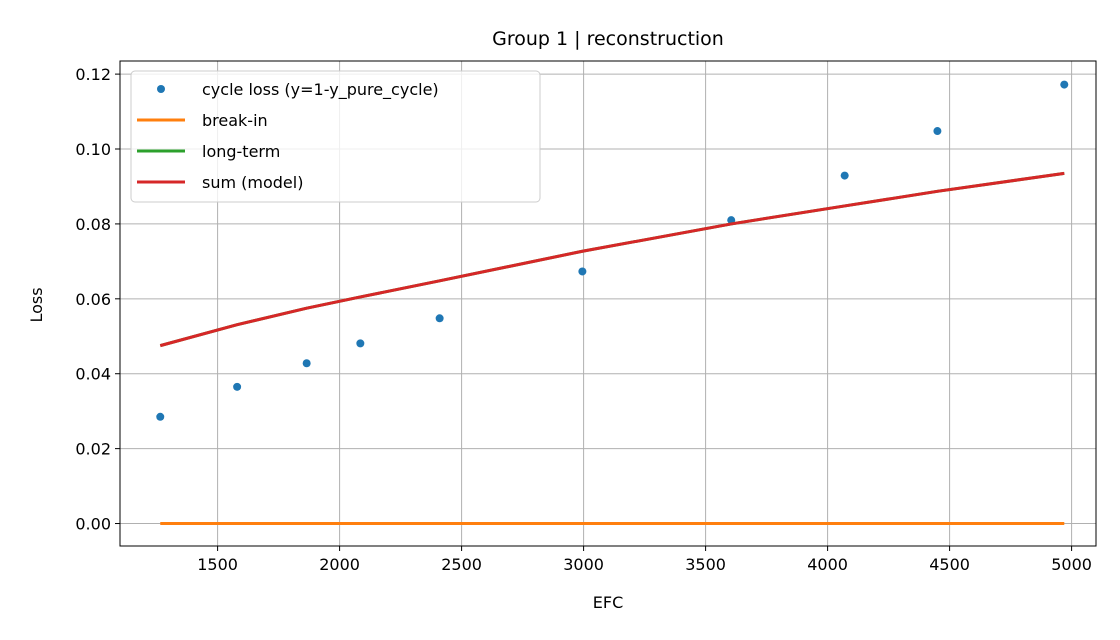 Image resolution: width=1120 pixels, height=640 pixels. Describe the element at coordinates (241, 151) in the screenshot. I see `legend-label: long-term` at that location.